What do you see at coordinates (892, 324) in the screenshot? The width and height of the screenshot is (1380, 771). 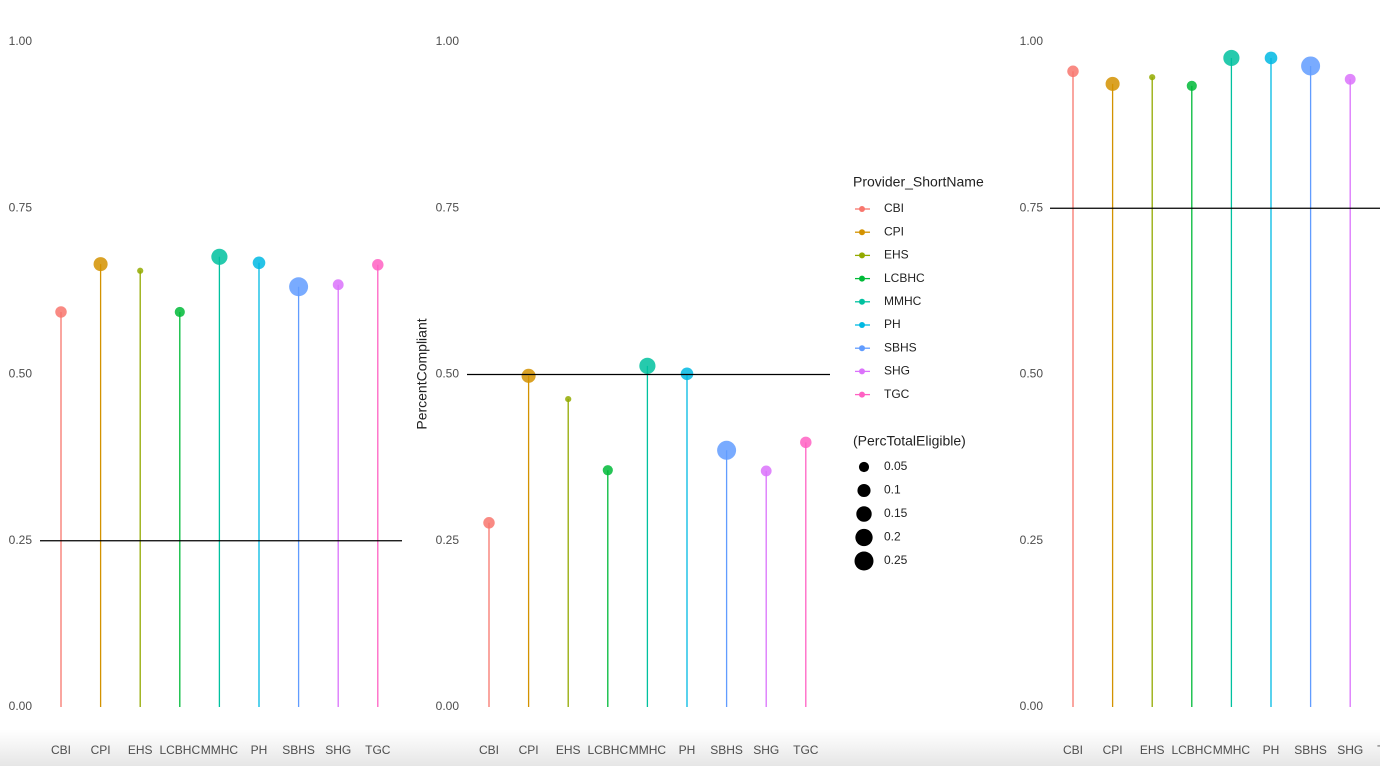 I see `legend-label: PH` at bounding box center [892, 324].